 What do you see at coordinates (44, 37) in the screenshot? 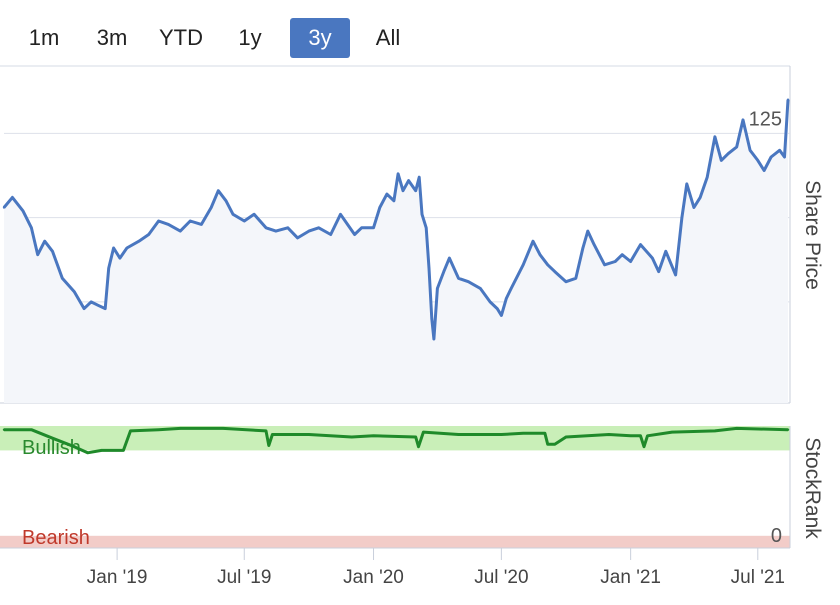
I see `range-button-1m: 1m` at bounding box center [44, 37].